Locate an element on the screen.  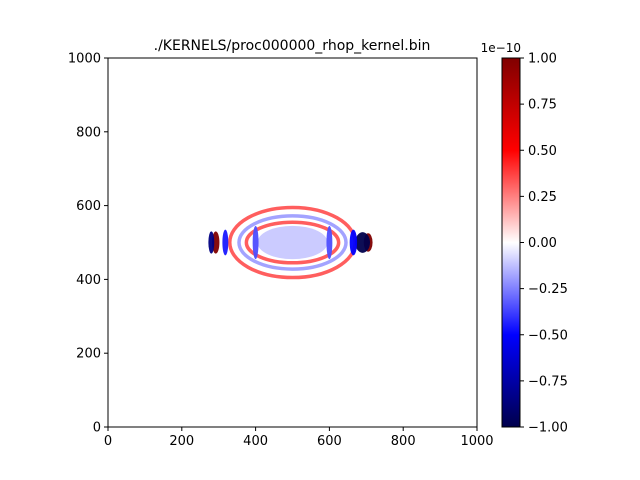
y-axis: 0 200 400 600 800 1000 is located at coordinates (88, 244).